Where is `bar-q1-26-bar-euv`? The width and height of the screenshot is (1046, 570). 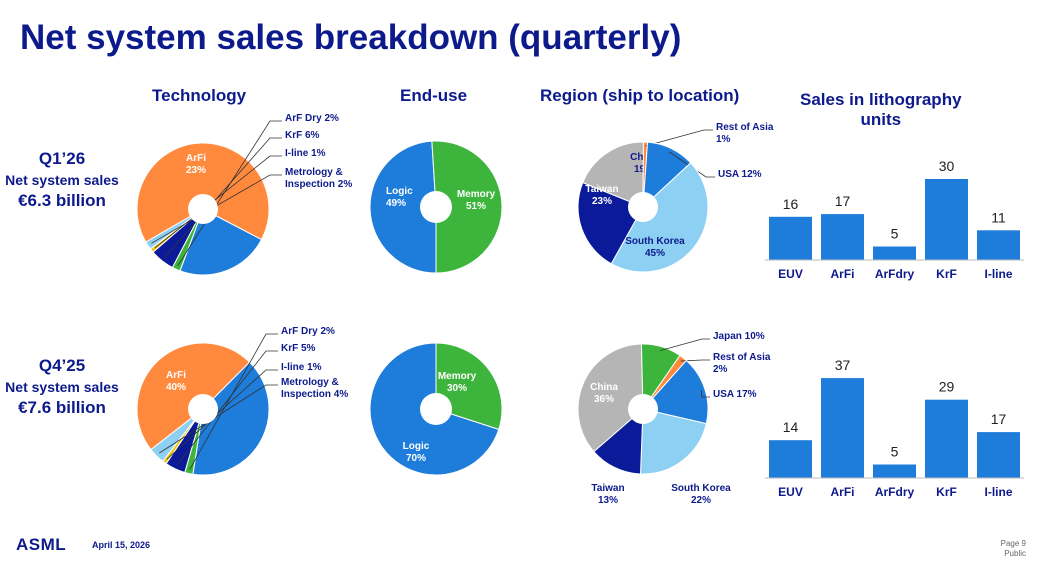 bar-q1-26-bar-euv is located at coordinates (790, 238).